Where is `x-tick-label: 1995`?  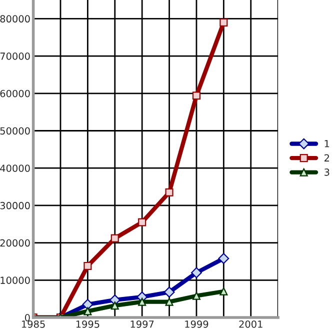 x-tick-label: 1995 is located at coordinates (88, 324).